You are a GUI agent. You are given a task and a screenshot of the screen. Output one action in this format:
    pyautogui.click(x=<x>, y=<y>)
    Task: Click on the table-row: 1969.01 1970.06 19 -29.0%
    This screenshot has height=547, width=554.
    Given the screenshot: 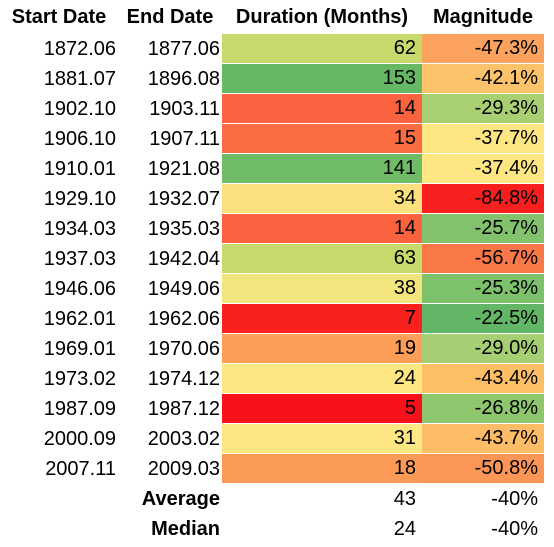 What is the action you would take?
    pyautogui.click(x=277, y=349)
    